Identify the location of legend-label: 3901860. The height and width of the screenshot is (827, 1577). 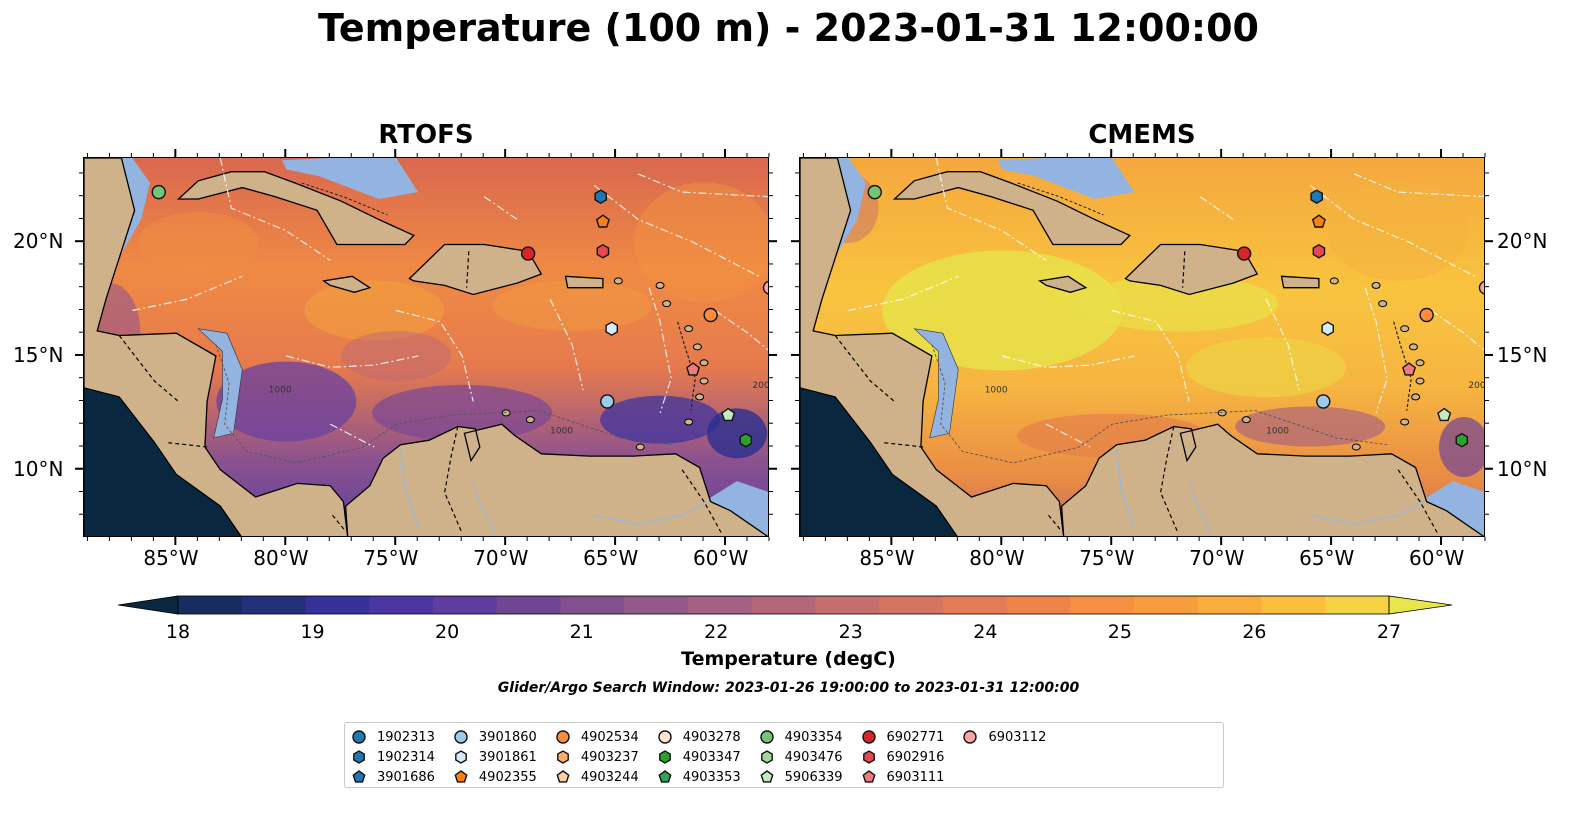
(507, 737).